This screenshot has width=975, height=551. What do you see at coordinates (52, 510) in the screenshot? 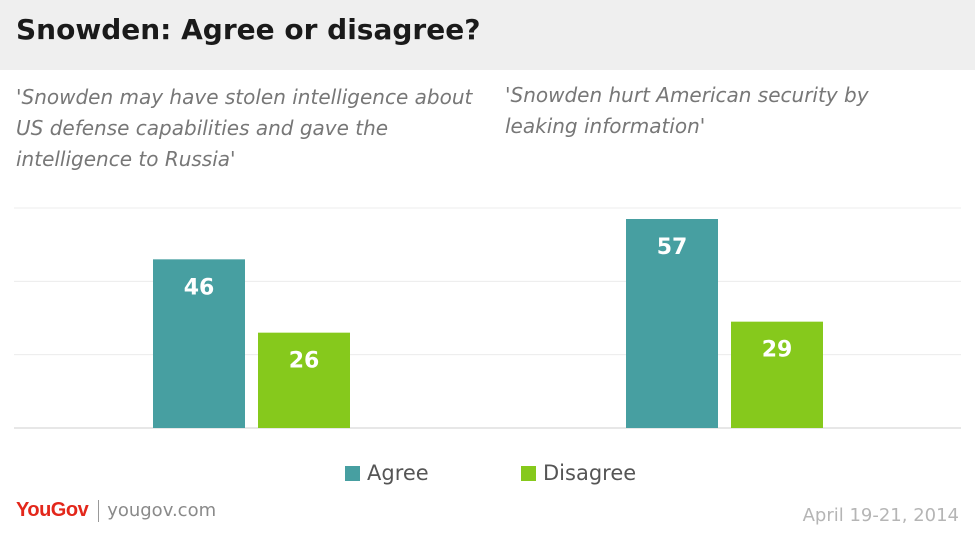
I see `yougov-logo: YouGov` at bounding box center [52, 510].